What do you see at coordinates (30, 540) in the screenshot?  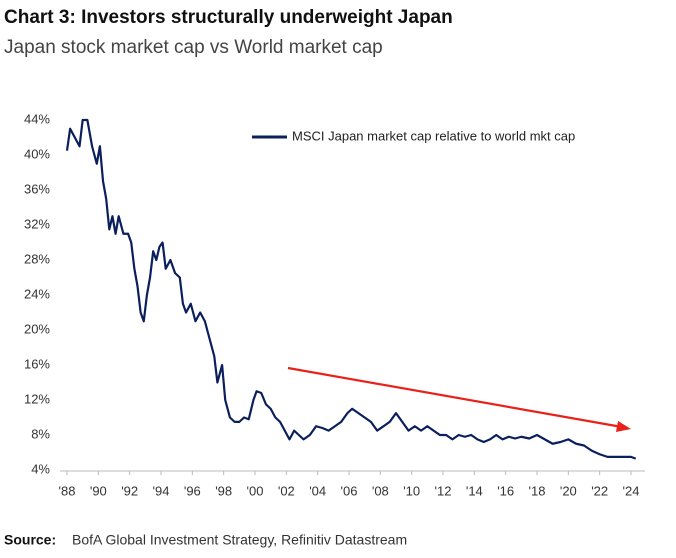 I see `source-label: Source:` at bounding box center [30, 540].